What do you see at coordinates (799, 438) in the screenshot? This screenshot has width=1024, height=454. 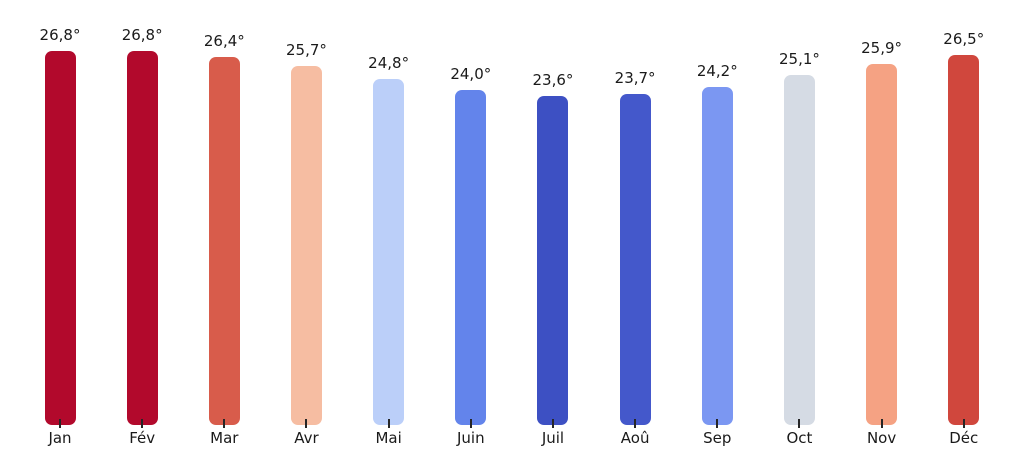 I see `x-axis-label: Oct` at bounding box center [799, 438].